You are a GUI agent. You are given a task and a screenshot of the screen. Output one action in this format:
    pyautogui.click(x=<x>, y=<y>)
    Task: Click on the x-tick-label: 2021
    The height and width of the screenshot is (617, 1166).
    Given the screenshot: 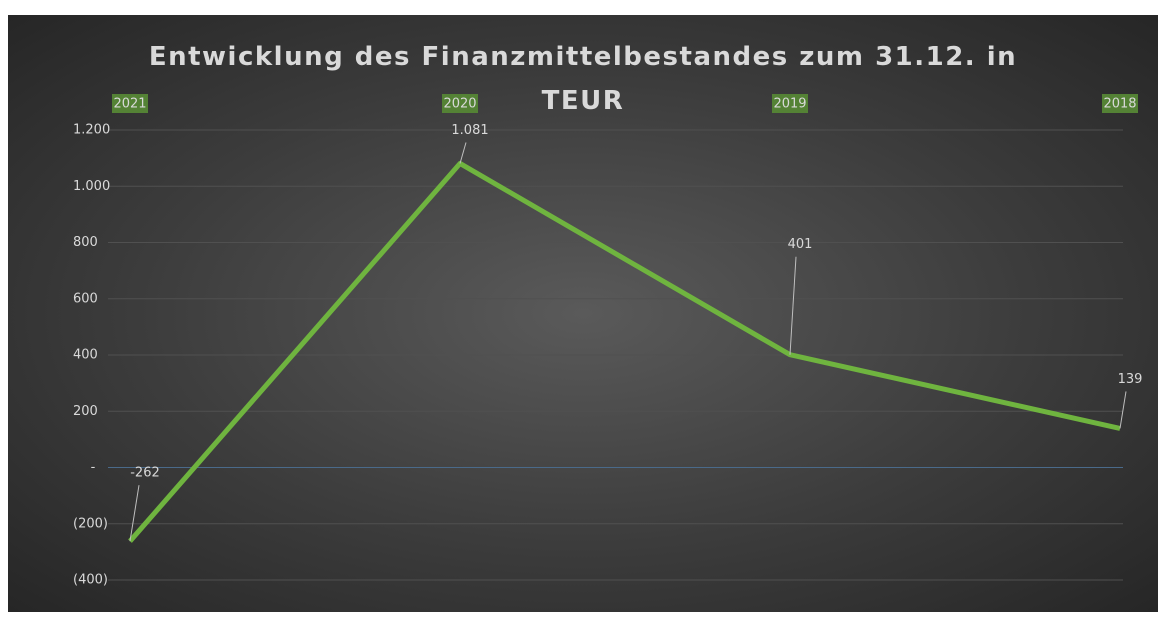 What is the action you would take?
    pyautogui.click(x=129, y=104)
    